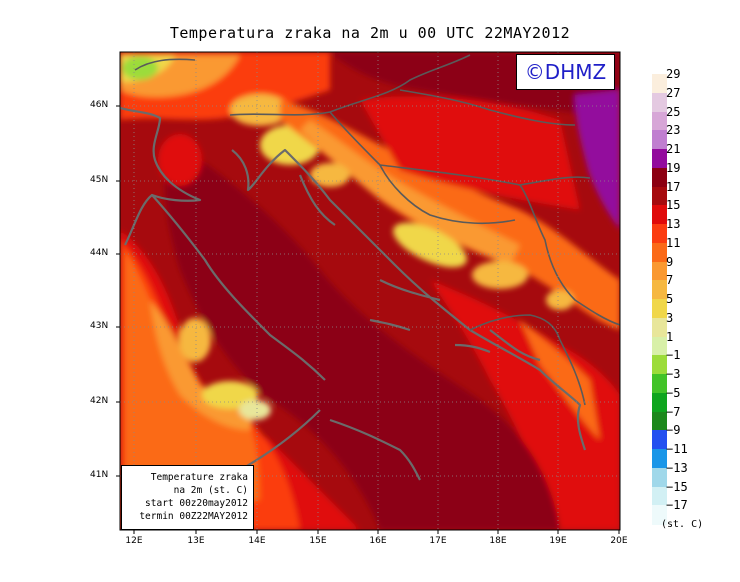 The image size is (740, 582). What do you see at coordinates (677, 486) in the screenshot?
I see `legend-label: −15` at bounding box center [677, 486].